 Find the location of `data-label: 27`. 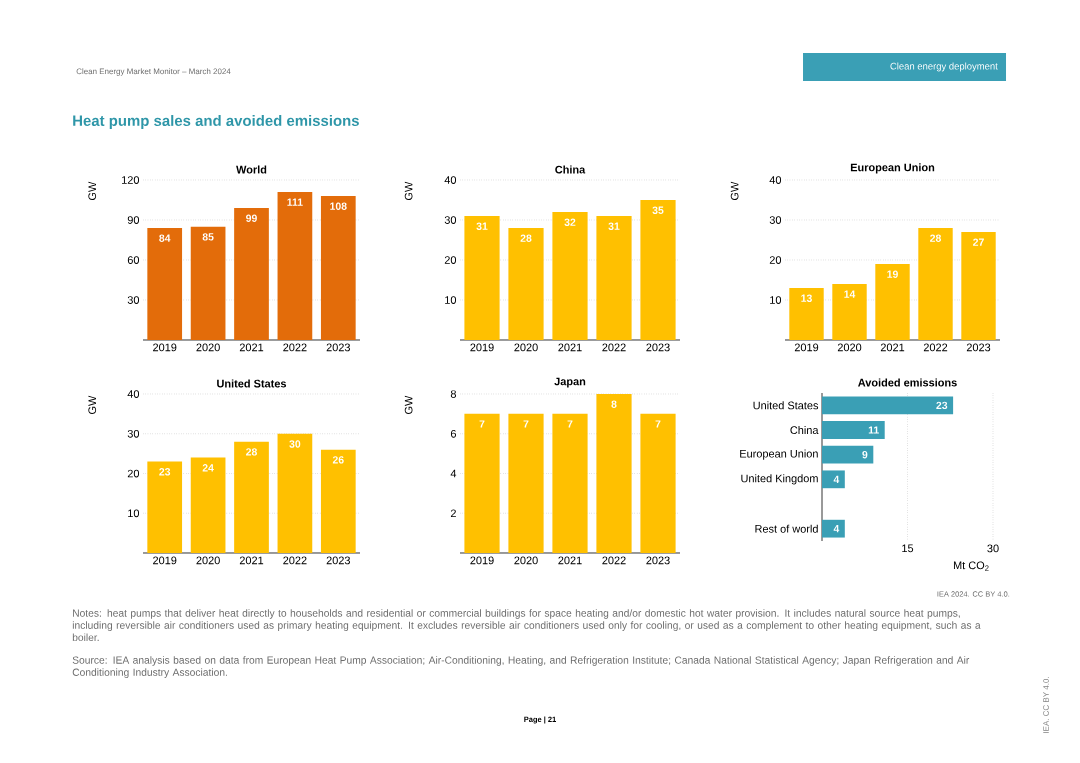

data-label: 27 is located at coordinates (978, 242).